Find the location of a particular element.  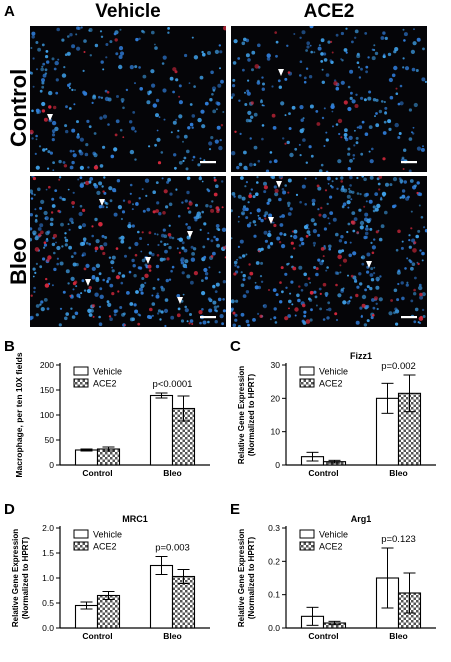

y-tick-label: 50 is located at coordinates (50, 440).